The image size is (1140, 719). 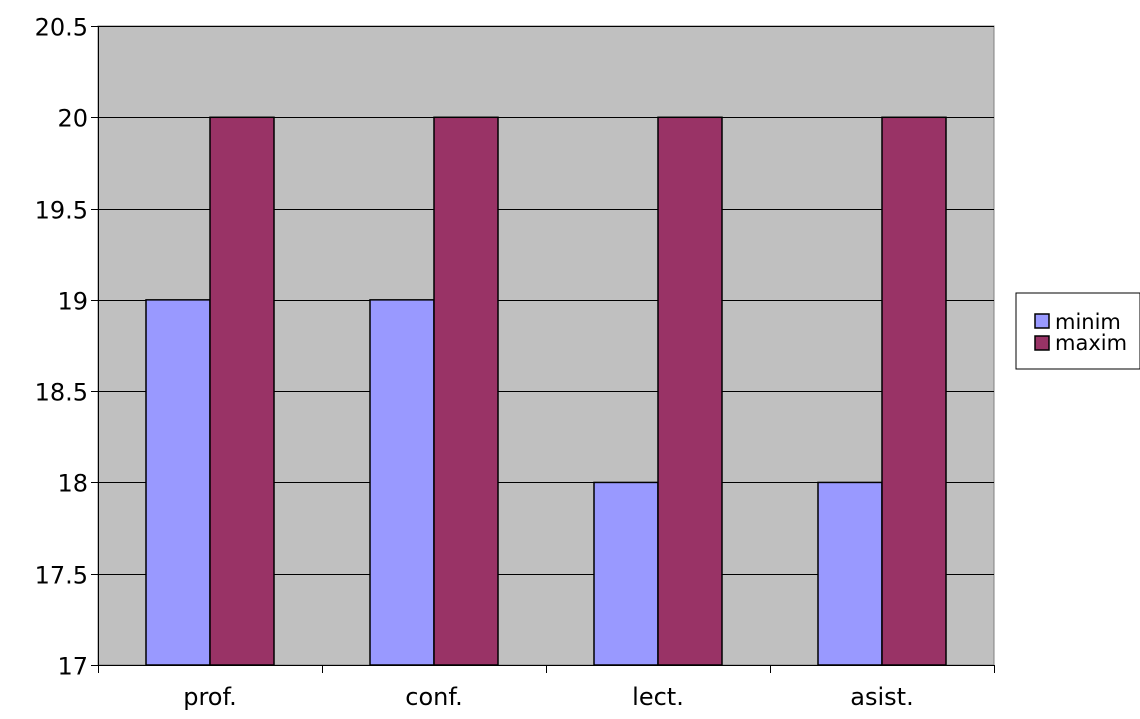 I want to click on y-tick-label: 17, so click(x=72, y=667).